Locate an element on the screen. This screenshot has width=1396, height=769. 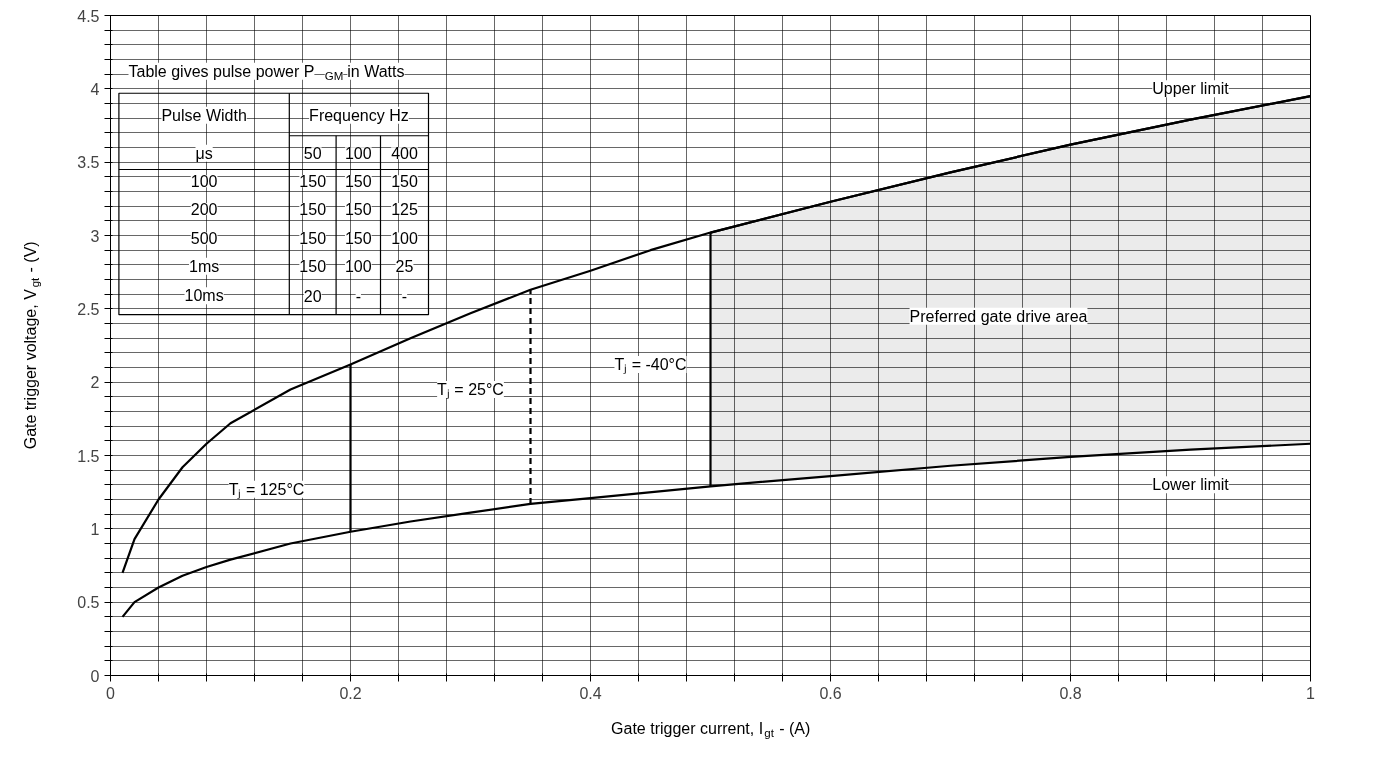
annotation: 400 is located at coordinates (404, 154).